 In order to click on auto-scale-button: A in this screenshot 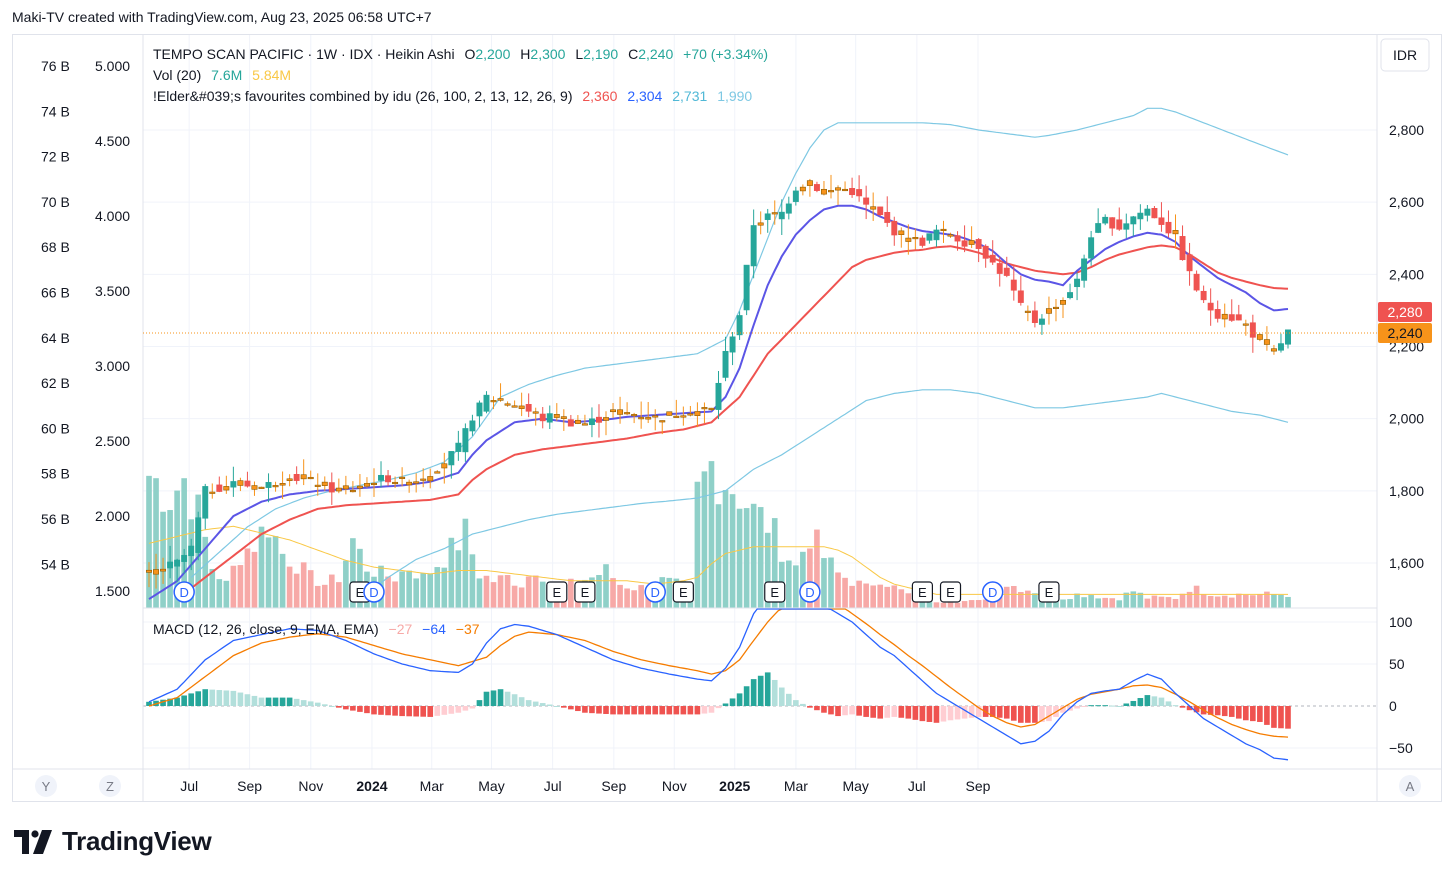, I will do `click(1410, 786)`.